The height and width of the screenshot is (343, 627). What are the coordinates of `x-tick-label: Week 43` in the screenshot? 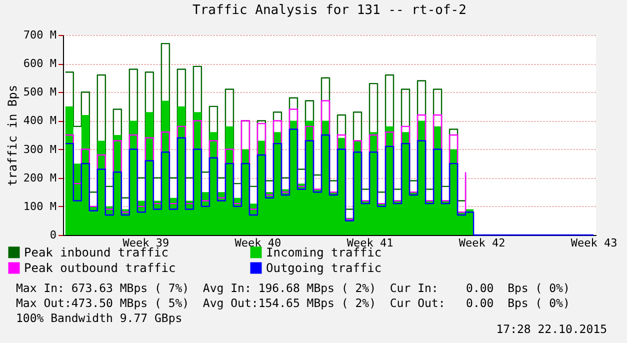 It's located at (594, 243).